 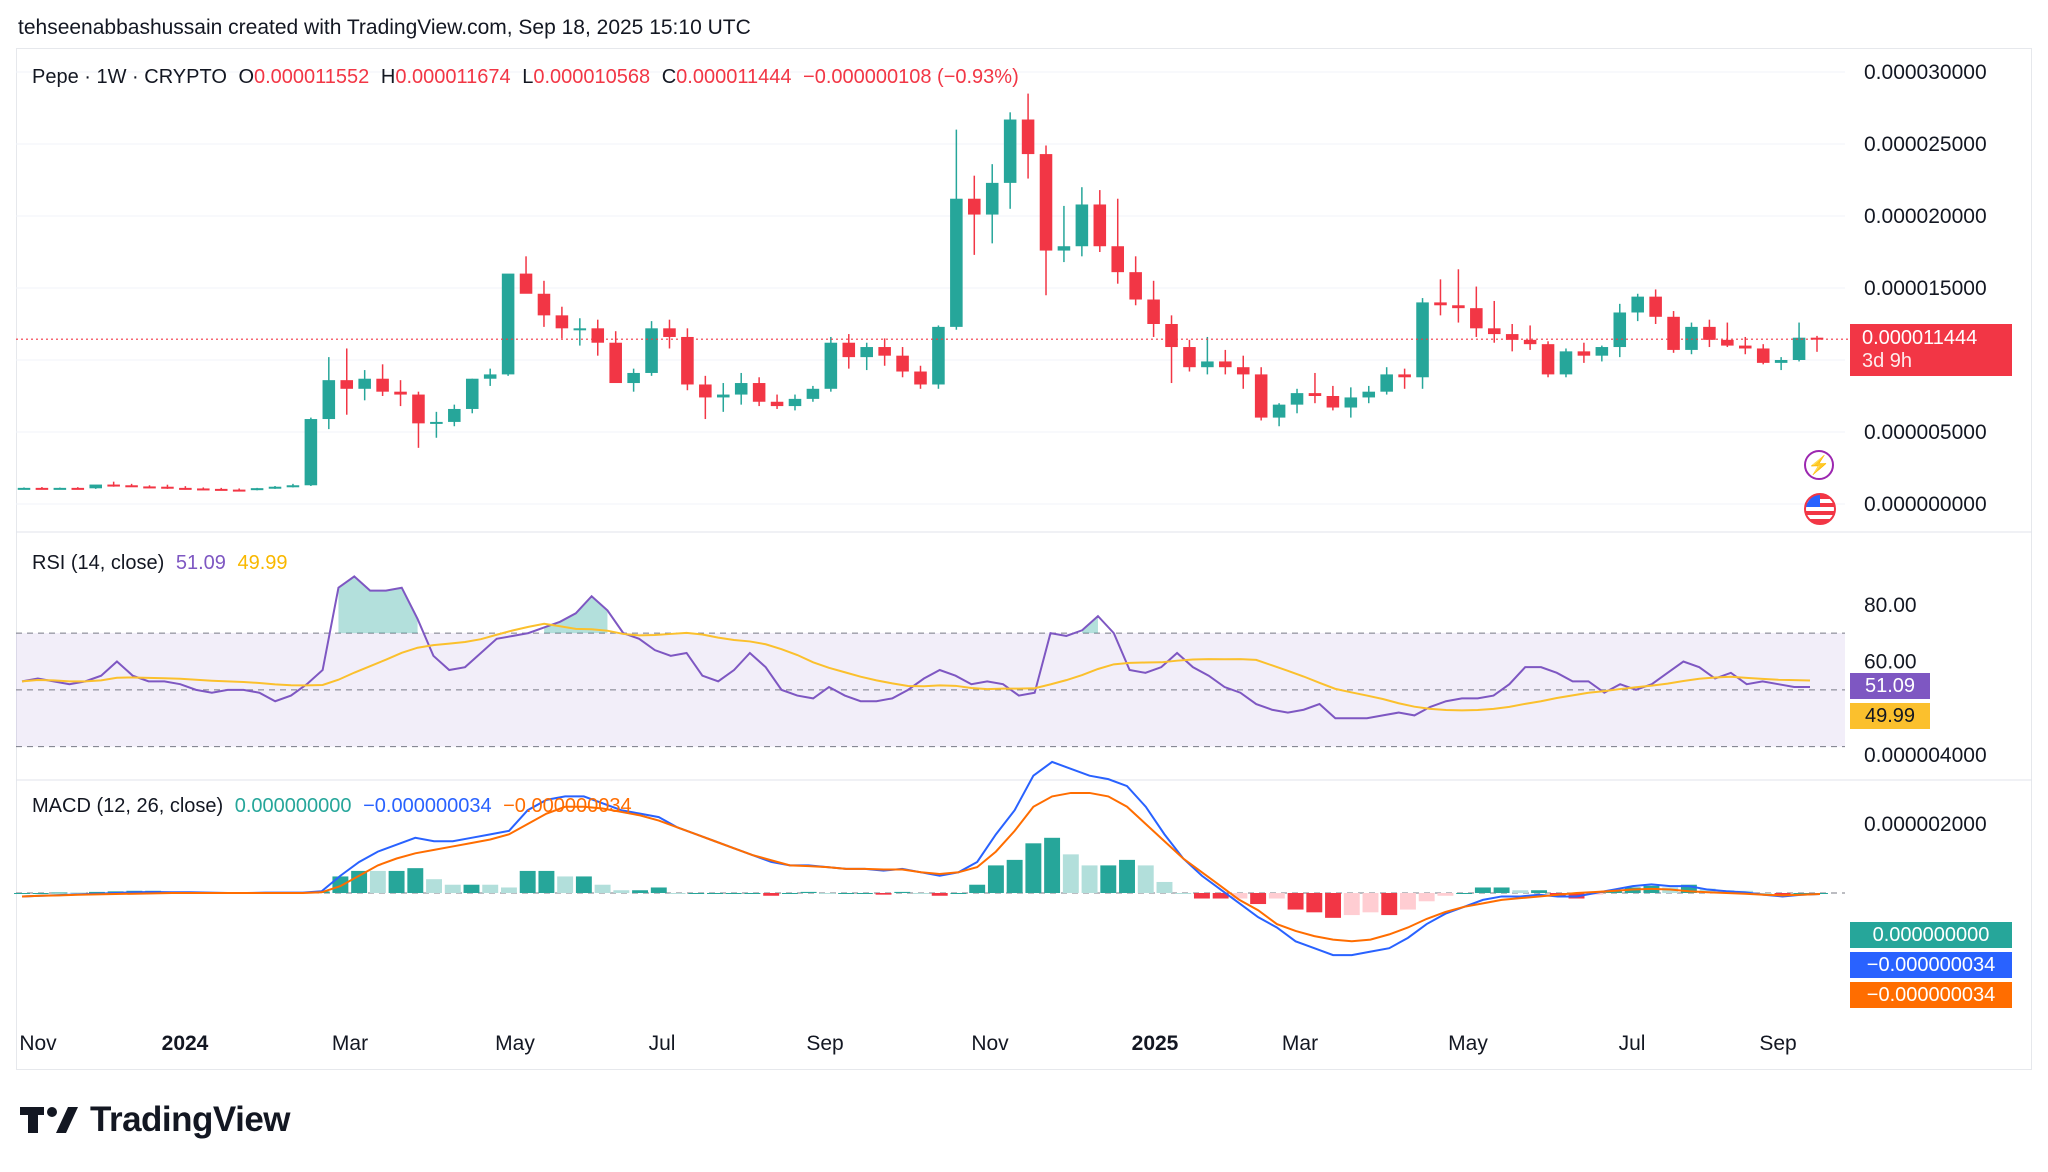 I want to click on open-label: O, so click(x=246, y=77).